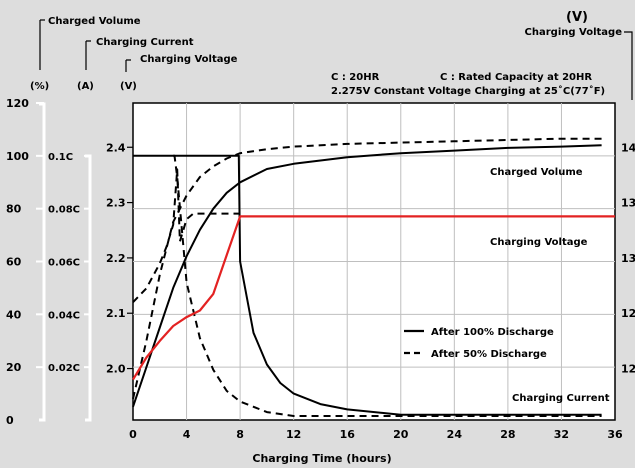 The image size is (635, 468). What do you see at coordinates (145, 42) in the screenshot?
I see `current-axis-title: Charging Current` at bounding box center [145, 42].